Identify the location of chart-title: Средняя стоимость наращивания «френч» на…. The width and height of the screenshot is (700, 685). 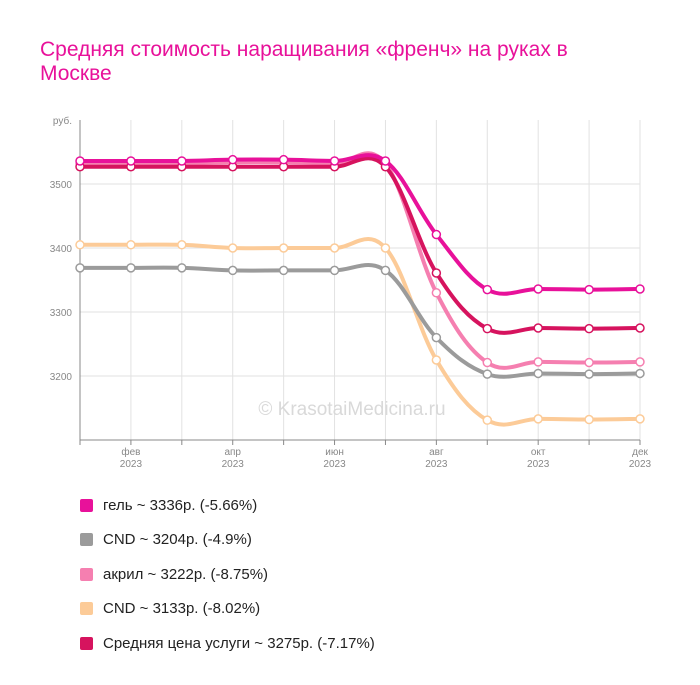
(304, 61).